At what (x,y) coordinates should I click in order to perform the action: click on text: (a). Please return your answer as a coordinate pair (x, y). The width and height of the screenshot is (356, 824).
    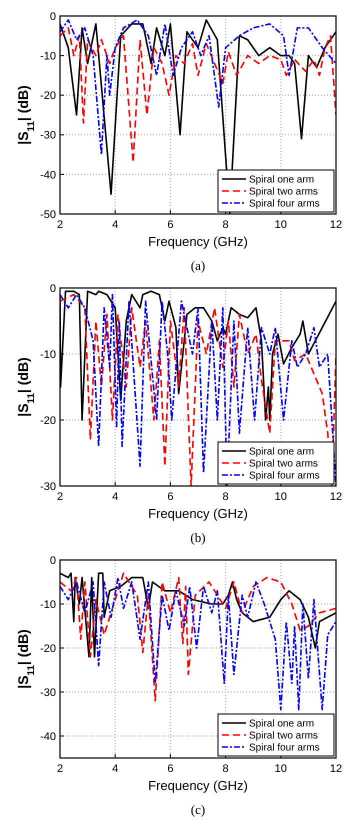
    Looking at the image, I should click on (198, 265).